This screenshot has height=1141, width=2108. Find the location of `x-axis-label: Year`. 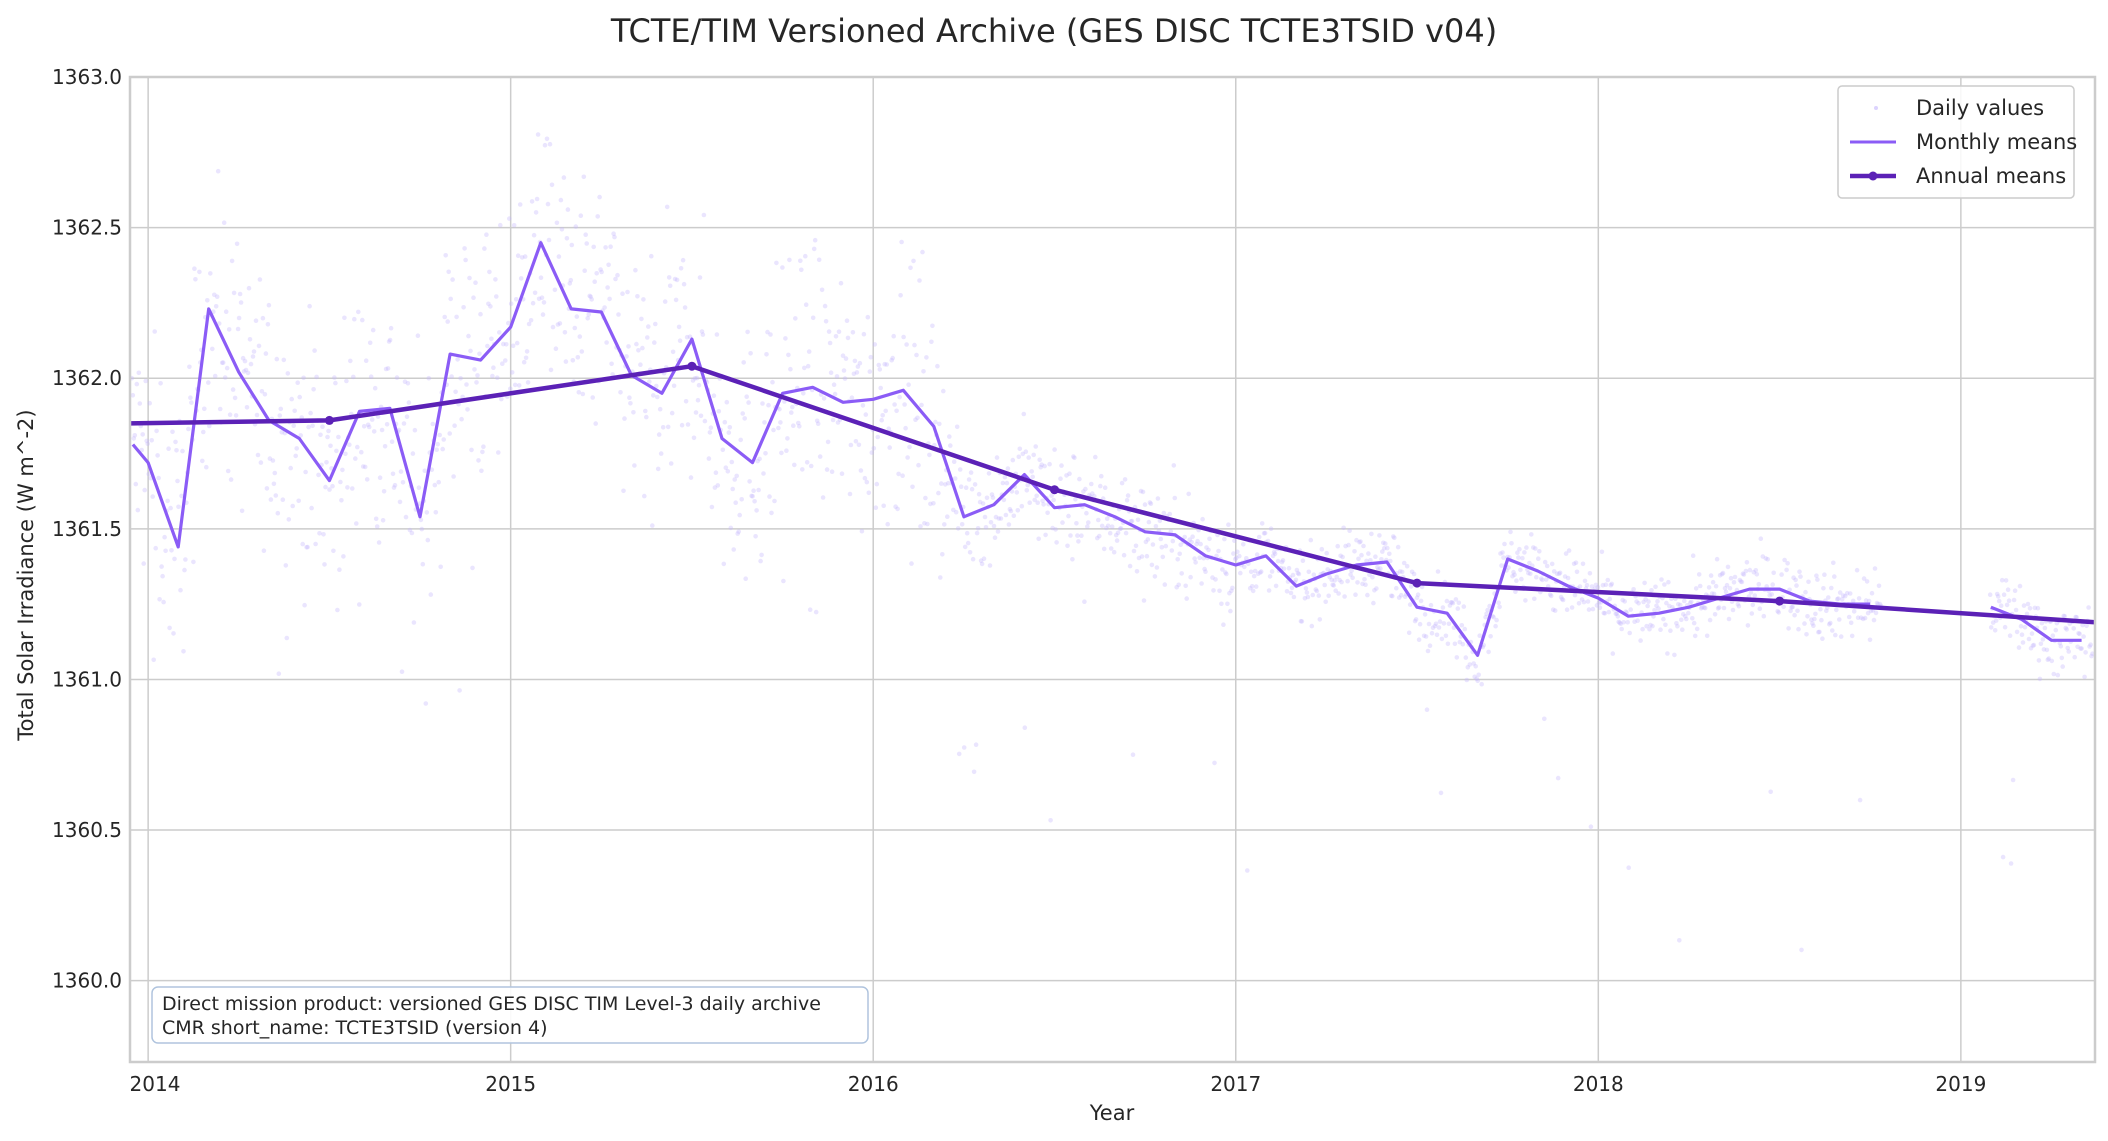

x-axis-label: Year is located at coordinates (1112, 1113).